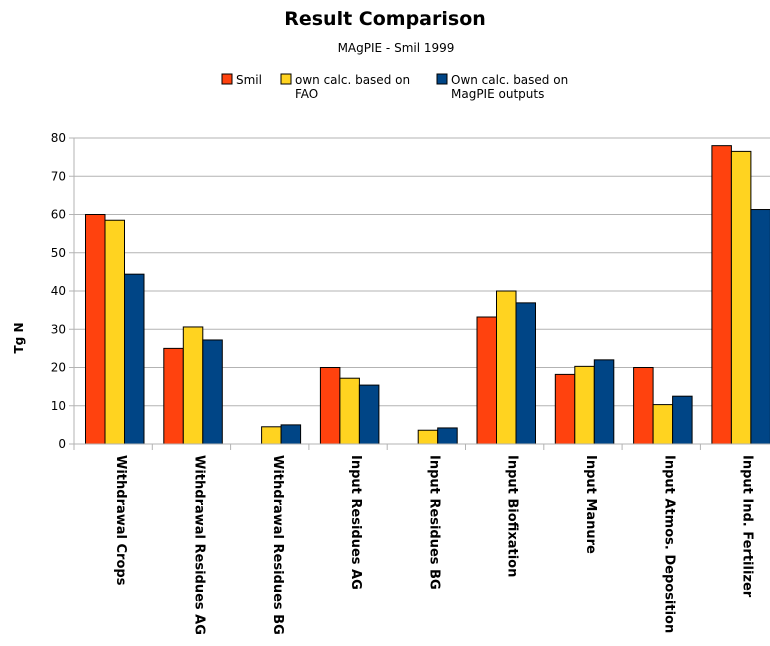 Image resolution: width=770 pixels, height=646 pixels. Describe the element at coordinates (277, 545) in the screenshot. I see `x-category-label: Withdrawal Residues BG` at that location.